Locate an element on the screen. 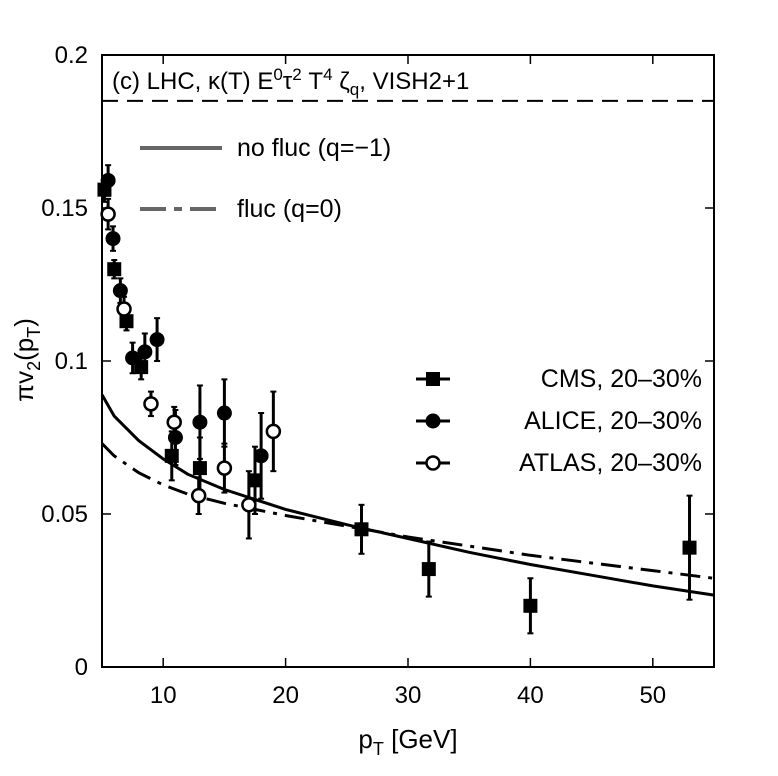 The height and width of the screenshot is (776, 778). ylabel-sub1: 2 is located at coordinates (34, 366).